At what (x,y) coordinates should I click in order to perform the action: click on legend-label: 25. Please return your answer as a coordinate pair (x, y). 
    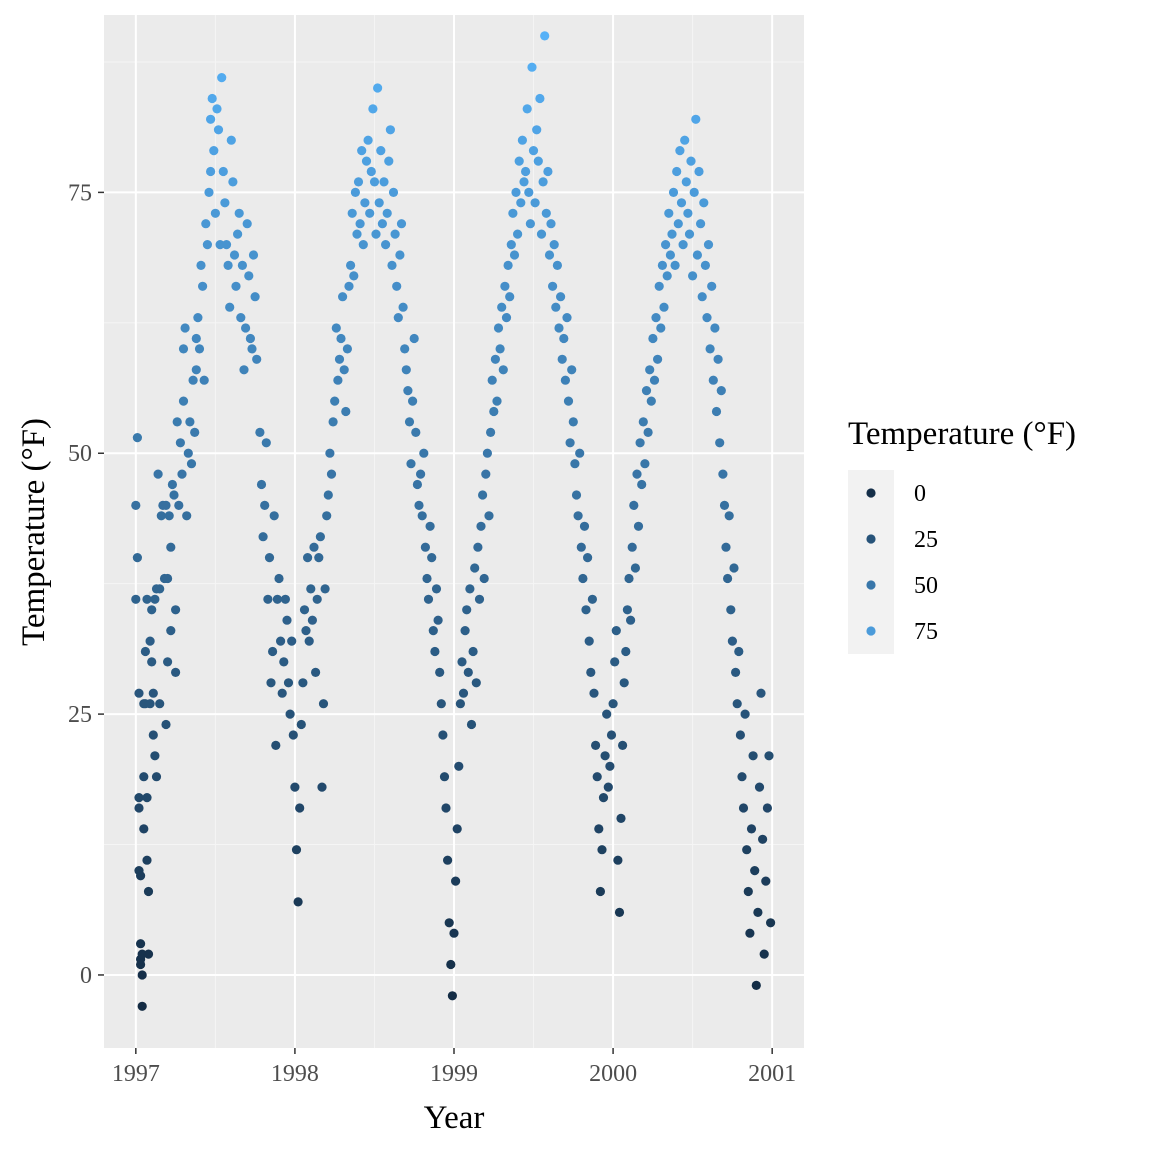
    Looking at the image, I should click on (926, 540).